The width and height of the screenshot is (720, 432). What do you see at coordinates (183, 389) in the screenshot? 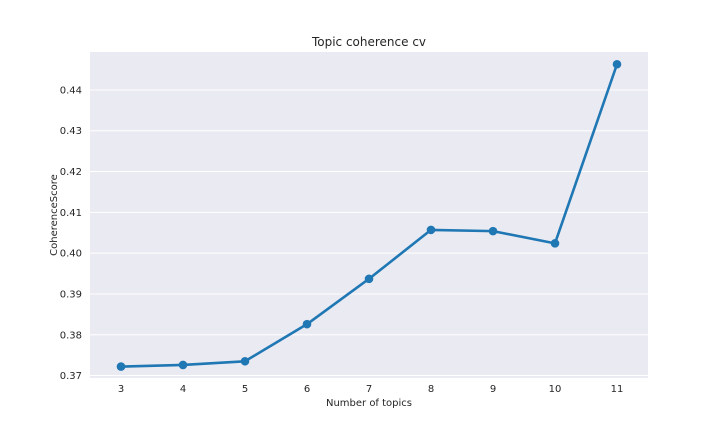
I see `x-tick-label: 4` at bounding box center [183, 389].